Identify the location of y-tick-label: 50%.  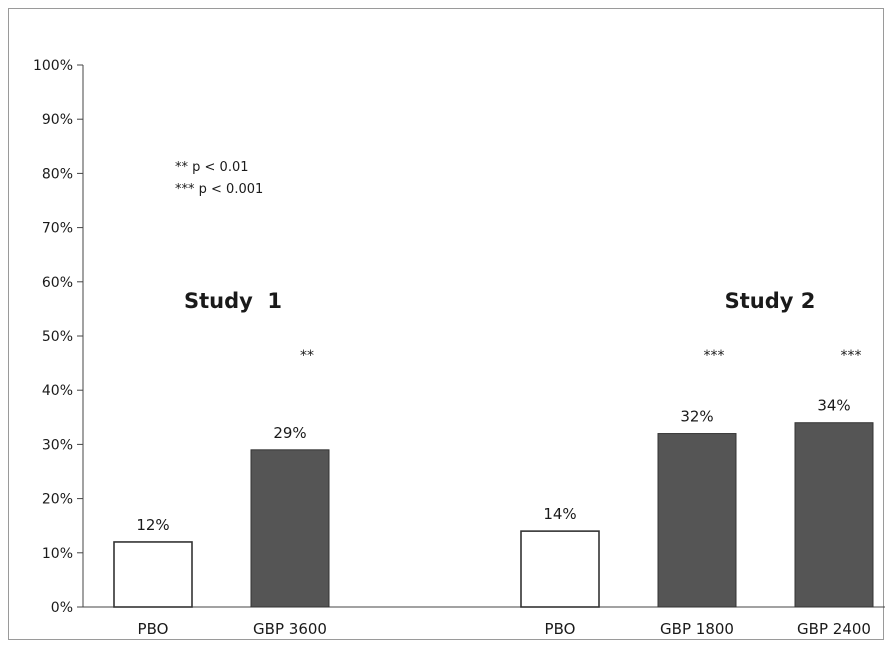
(57, 337).